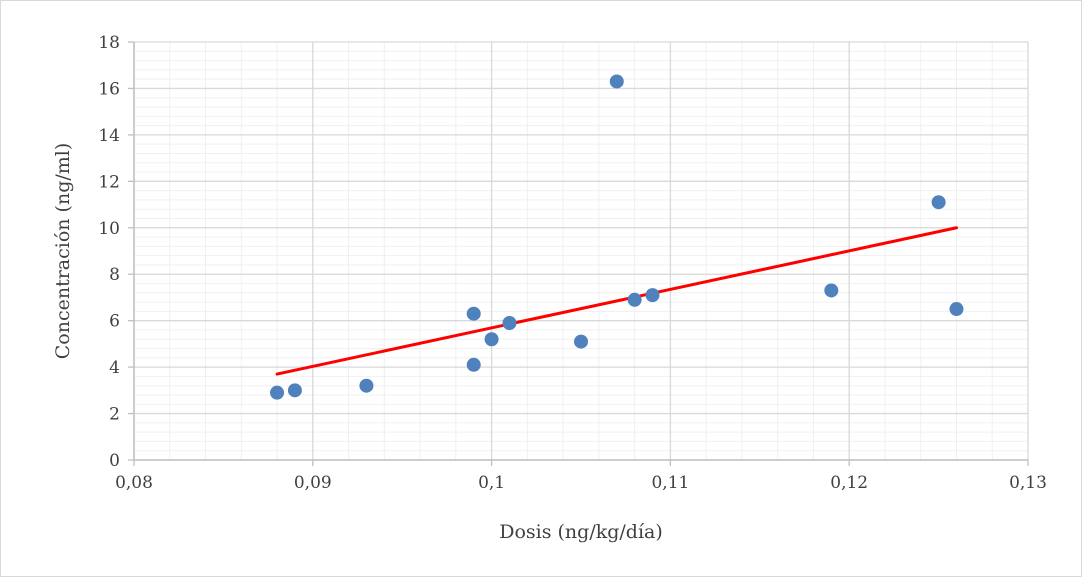 The image size is (1082, 577). What do you see at coordinates (670, 483) in the screenshot?
I see `x-tick-label: 0,11` at bounding box center [670, 483].